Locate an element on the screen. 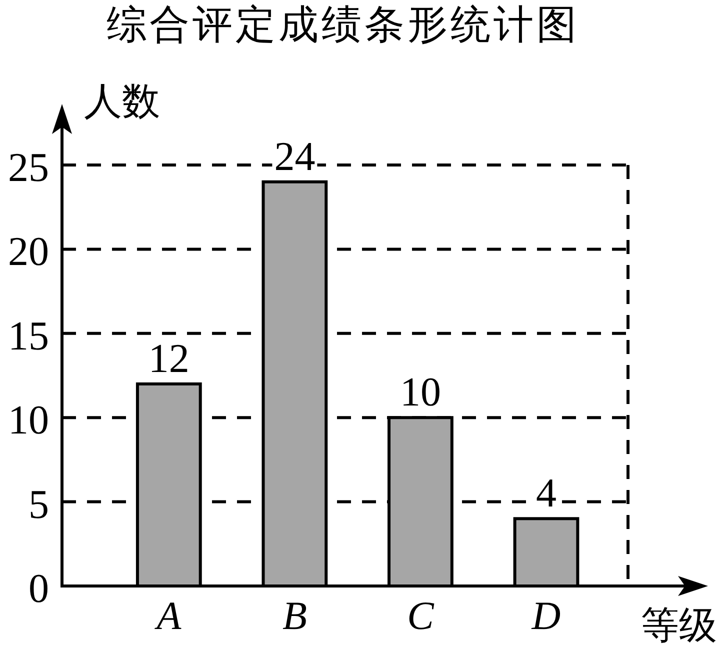 The height and width of the screenshot is (647, 726). xtick: B is located at coordinates (294, 615).